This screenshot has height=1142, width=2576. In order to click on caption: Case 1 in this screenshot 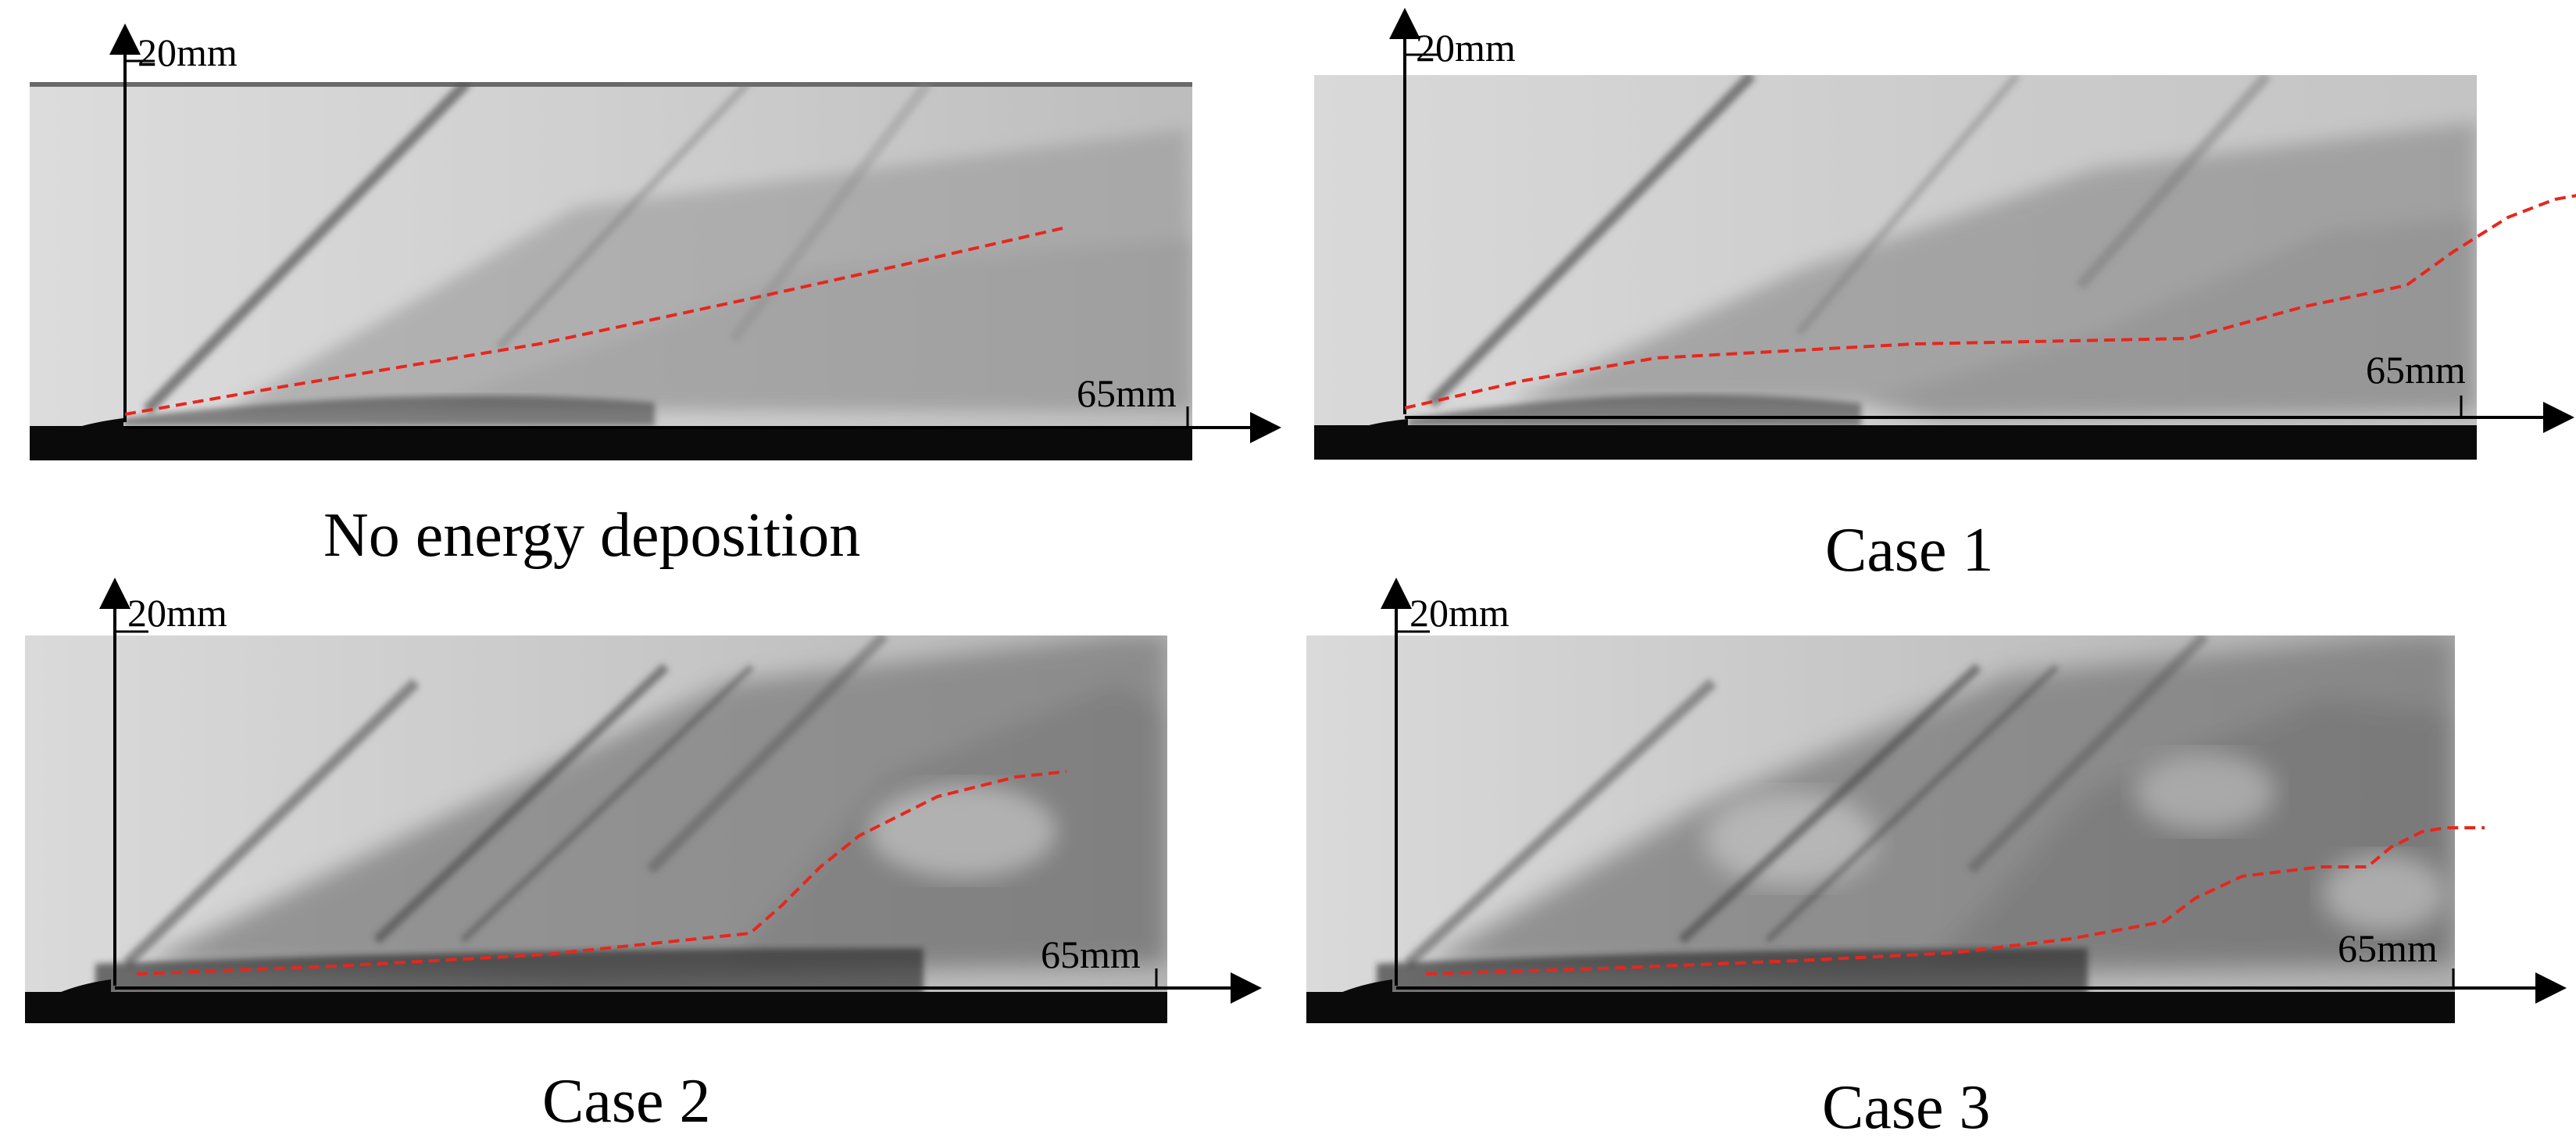, I will do `click(1910, 550)`.